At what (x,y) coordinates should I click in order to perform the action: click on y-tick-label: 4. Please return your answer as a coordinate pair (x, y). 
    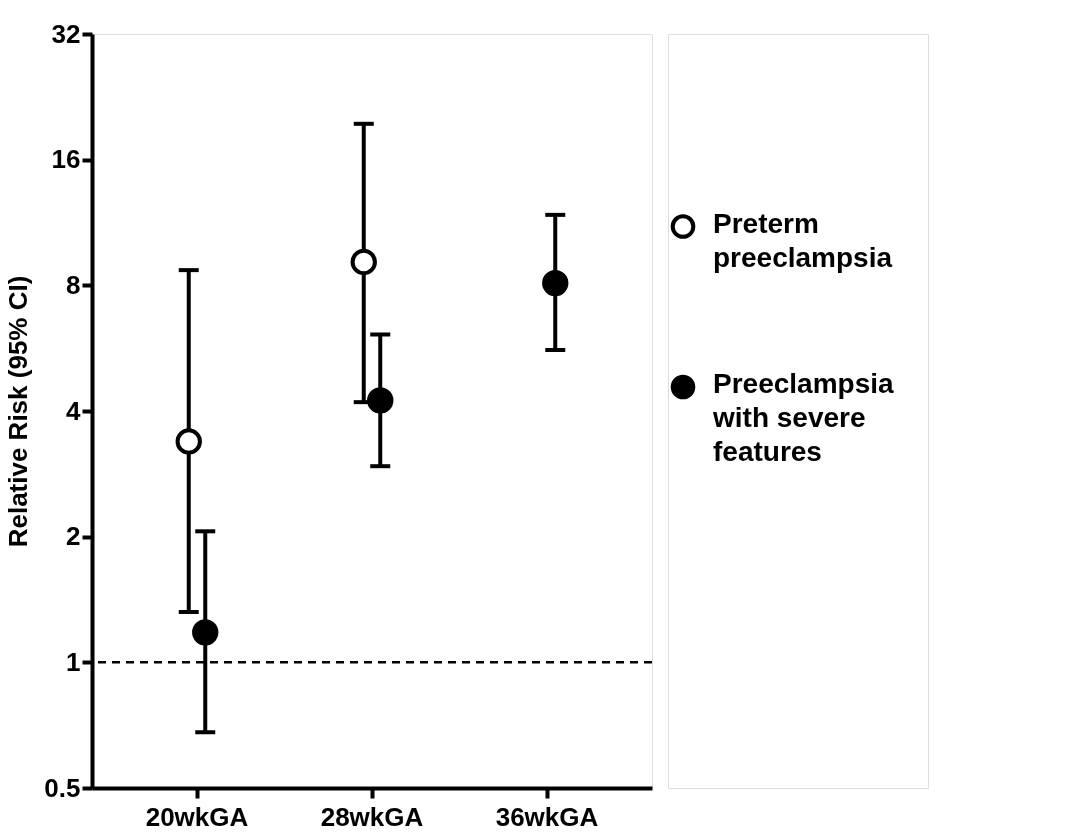
    Looking at the image, I should click on (74, 410).